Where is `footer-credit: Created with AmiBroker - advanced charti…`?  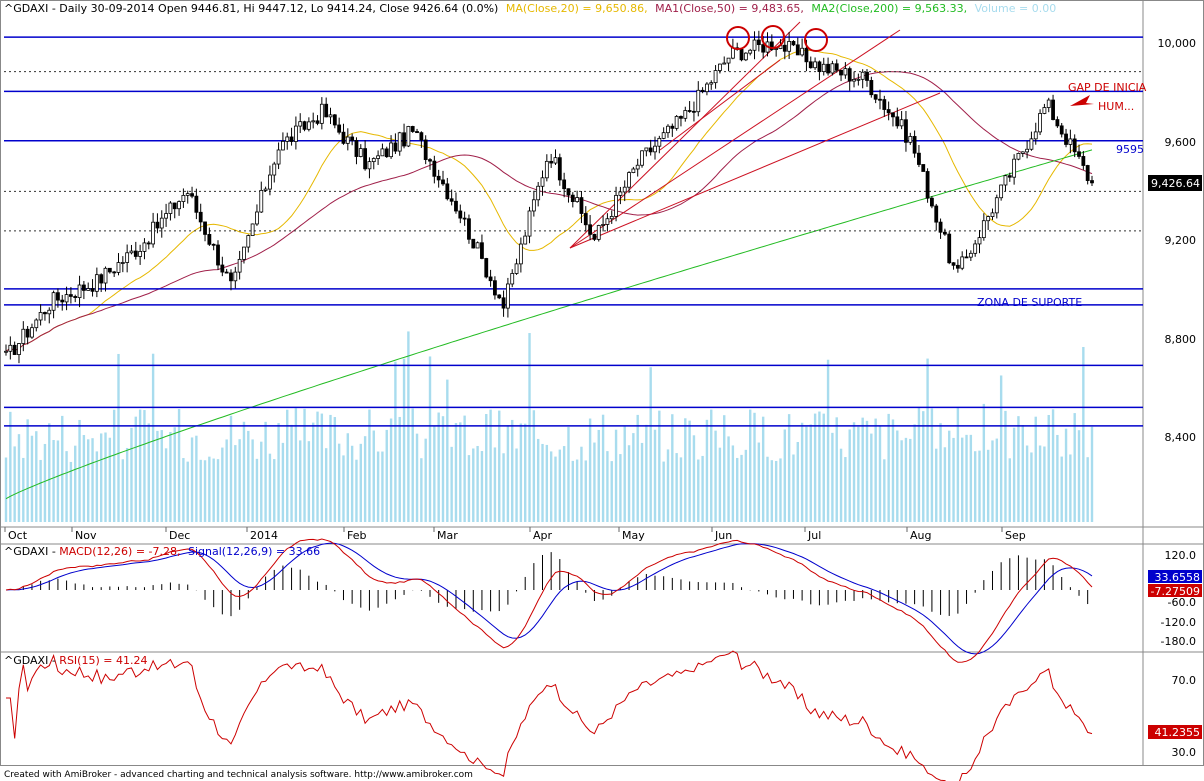
footer-credit: Created with AmiBroker - advanced charti… is located at coordinates (238, 775).